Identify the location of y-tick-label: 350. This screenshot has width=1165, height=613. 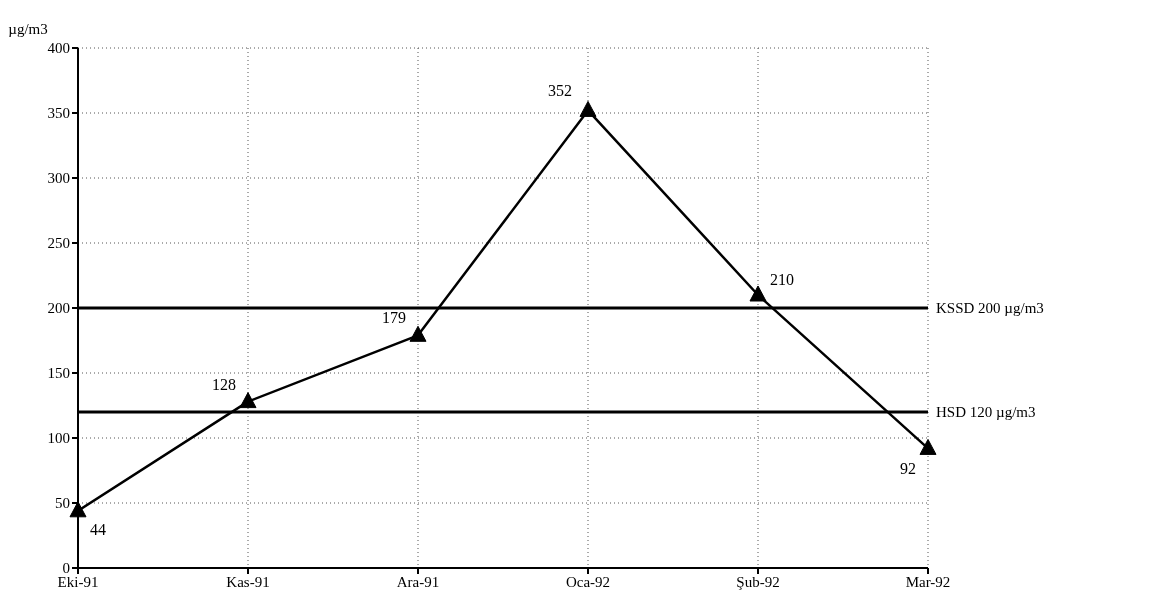
(58, 113).